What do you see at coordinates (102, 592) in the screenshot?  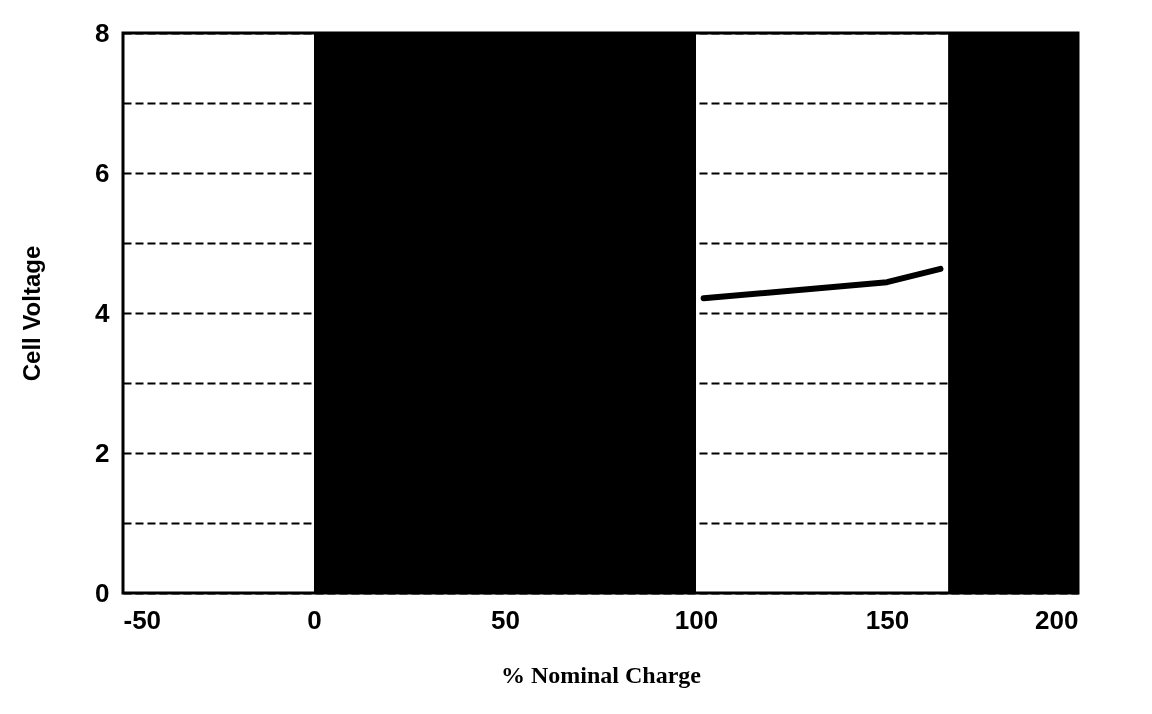 I see `y-tick-label: 0` at bounding box center [102, 592].